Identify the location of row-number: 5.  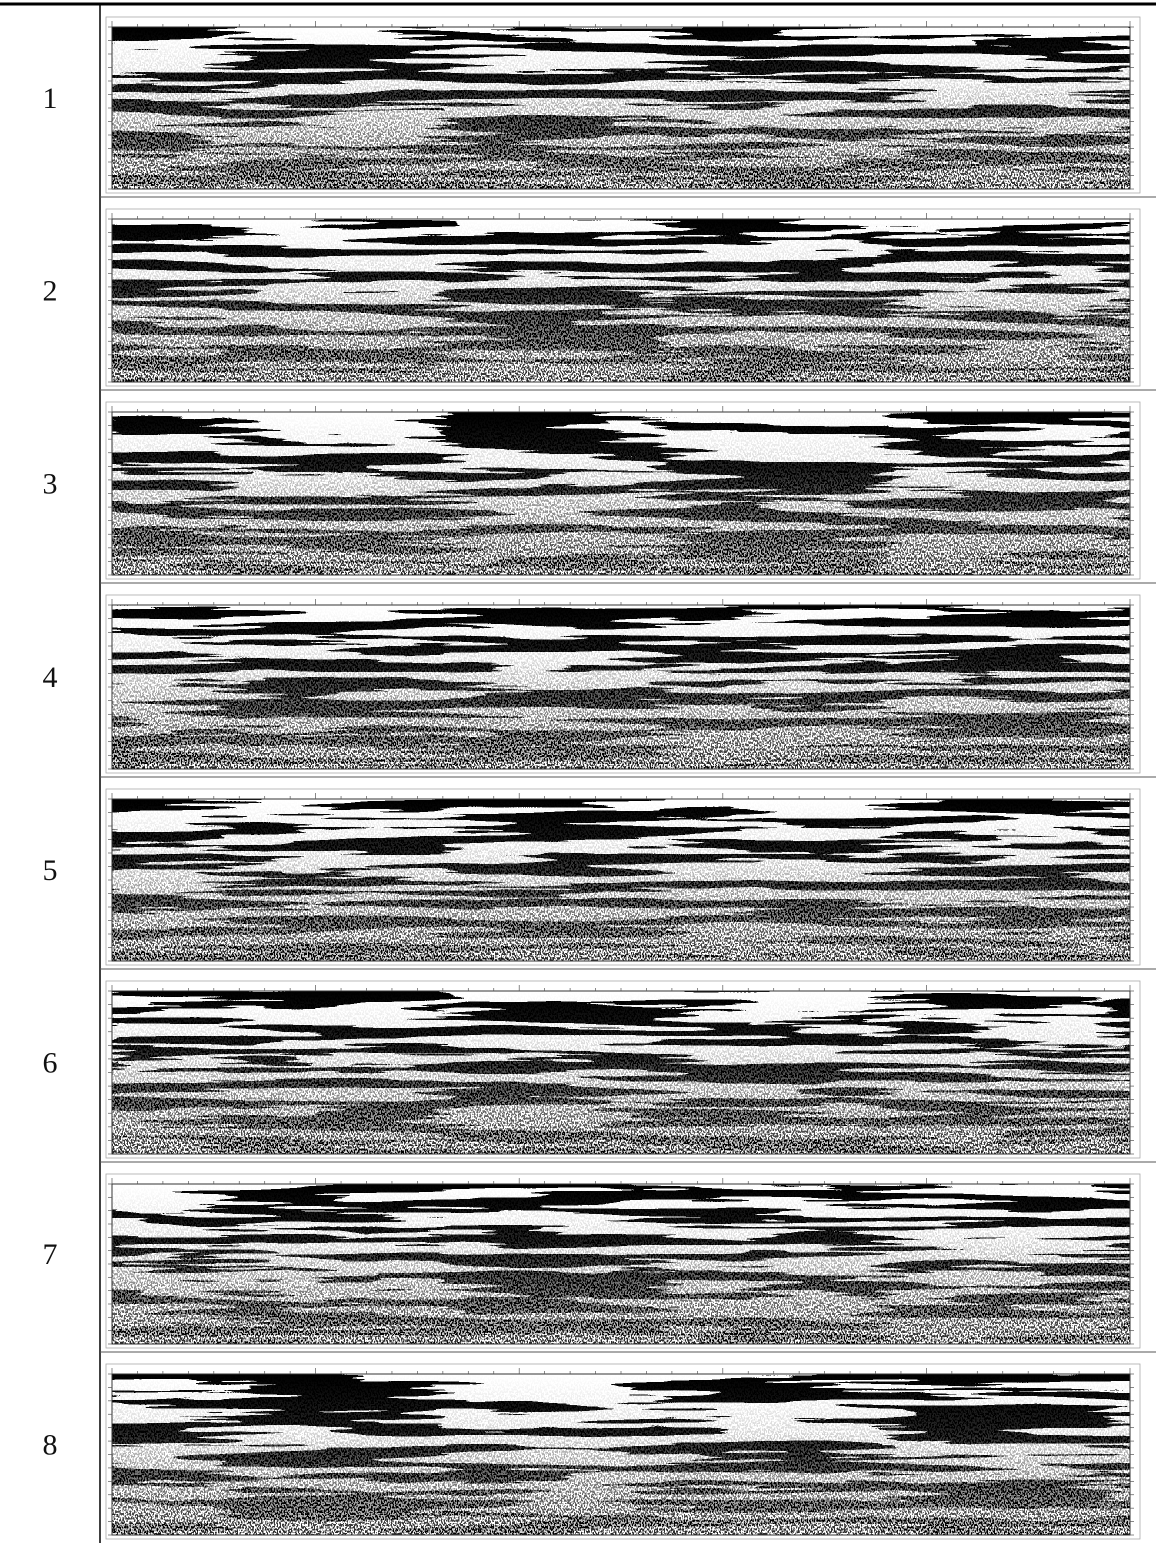
(50, 870).